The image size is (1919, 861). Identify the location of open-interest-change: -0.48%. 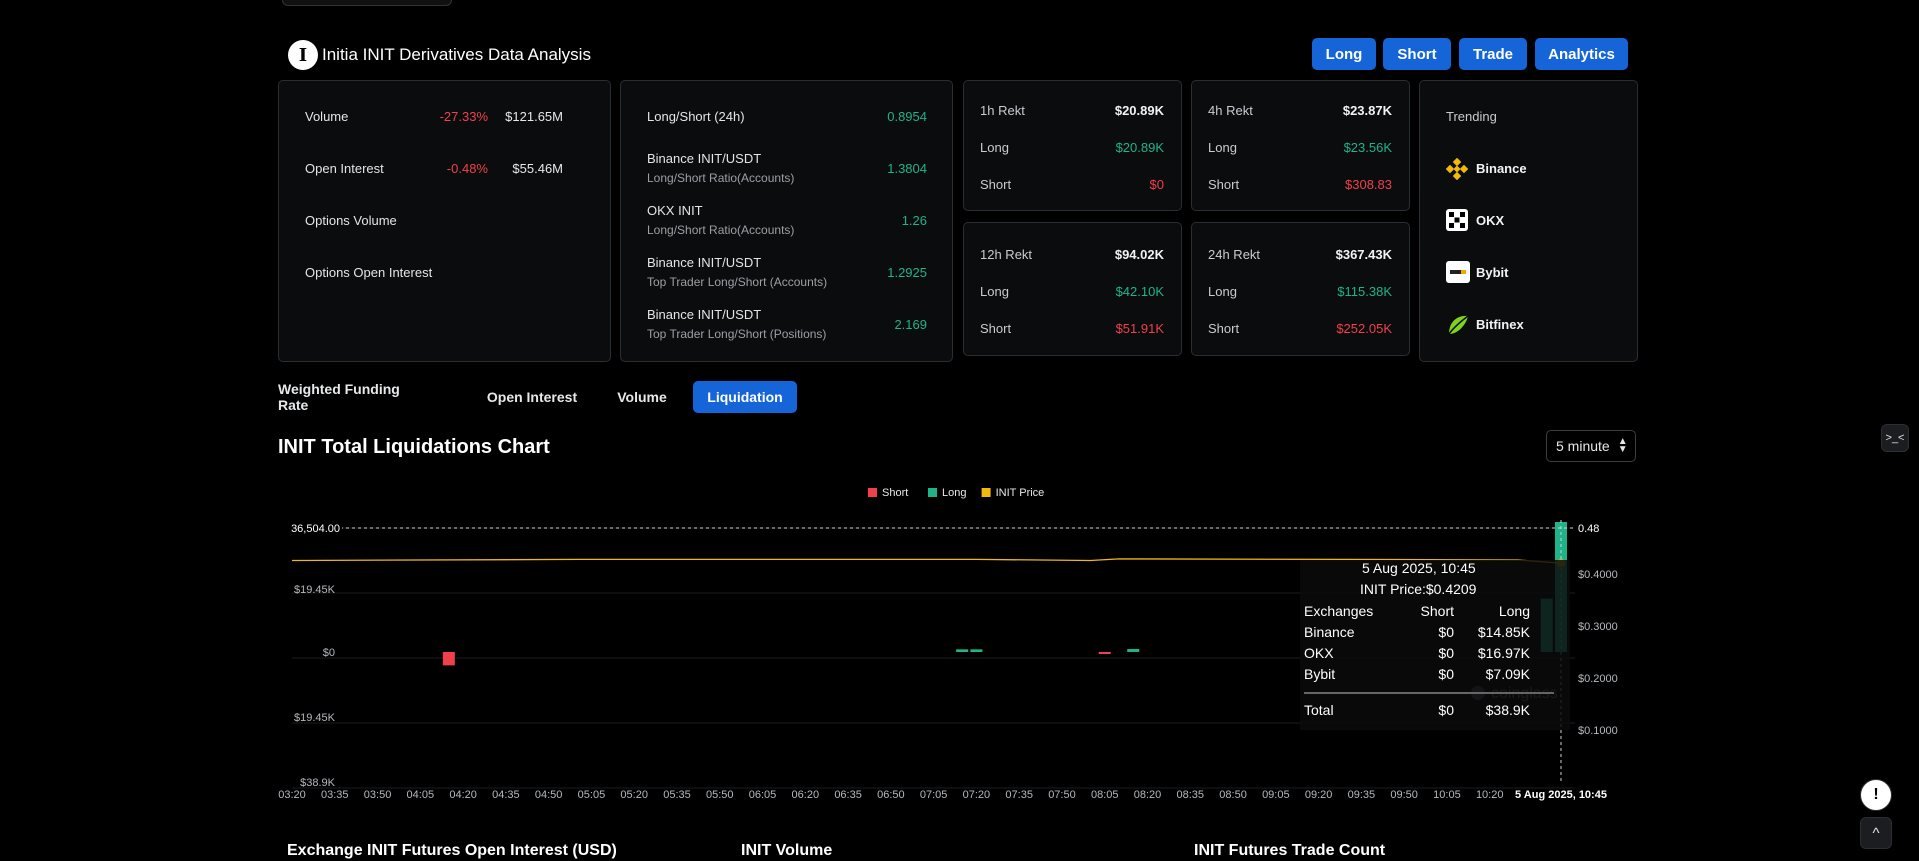
(467, 168).